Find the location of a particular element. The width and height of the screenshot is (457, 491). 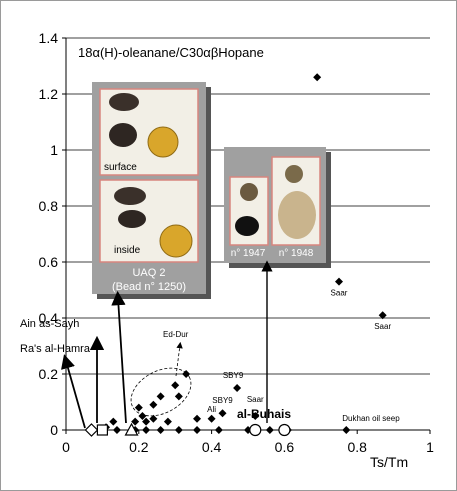

x-tick-label: 0 is located at coordinates (66, 447).